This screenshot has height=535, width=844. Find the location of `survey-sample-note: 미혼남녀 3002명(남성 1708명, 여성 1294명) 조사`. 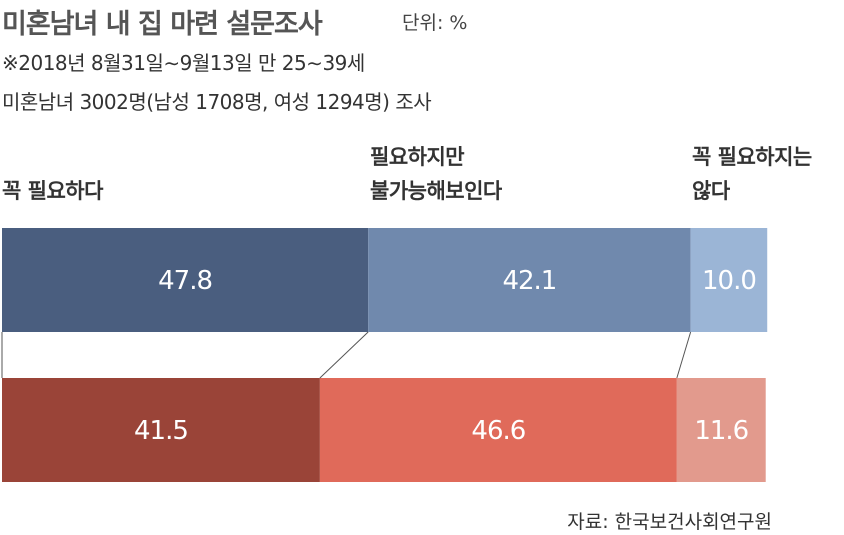

survey-sample-note: 미혼남녀 3002명(남성 1708명, 여성 1294명) 조사 is located at coordinates (217, 102).